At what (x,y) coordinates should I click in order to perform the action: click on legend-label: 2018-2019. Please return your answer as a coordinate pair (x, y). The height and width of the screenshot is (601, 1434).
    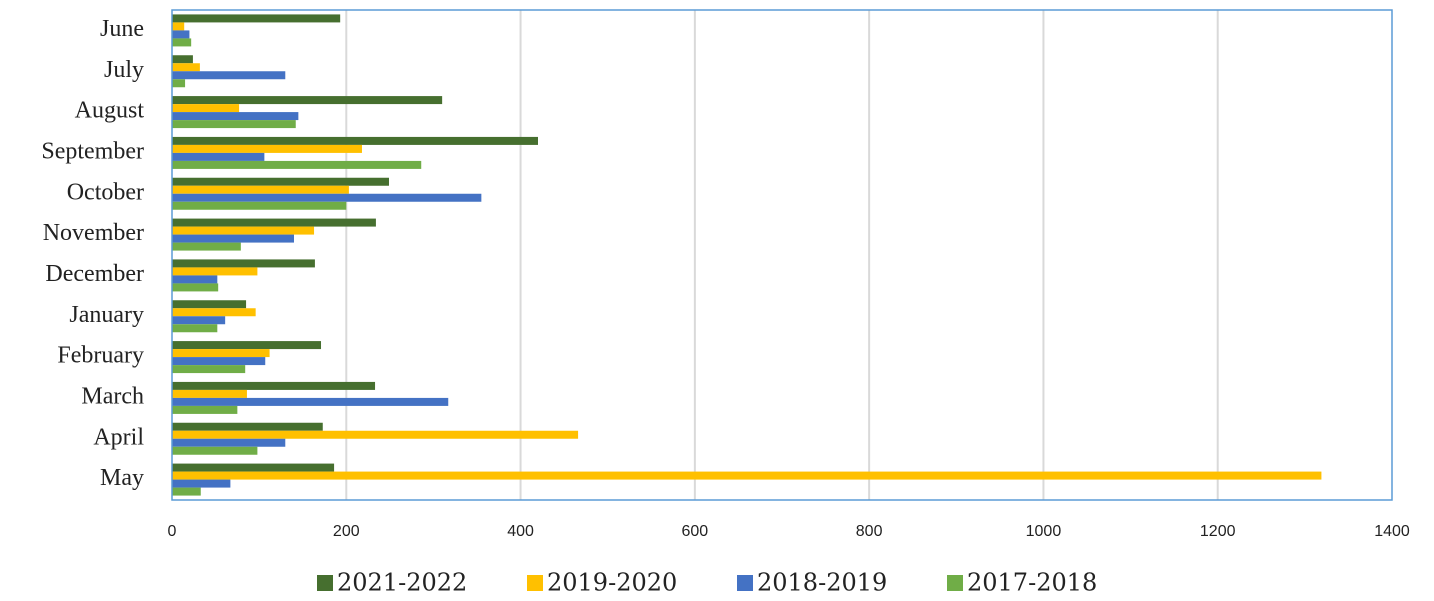
    Looking at the image, I should click on (822, 583).